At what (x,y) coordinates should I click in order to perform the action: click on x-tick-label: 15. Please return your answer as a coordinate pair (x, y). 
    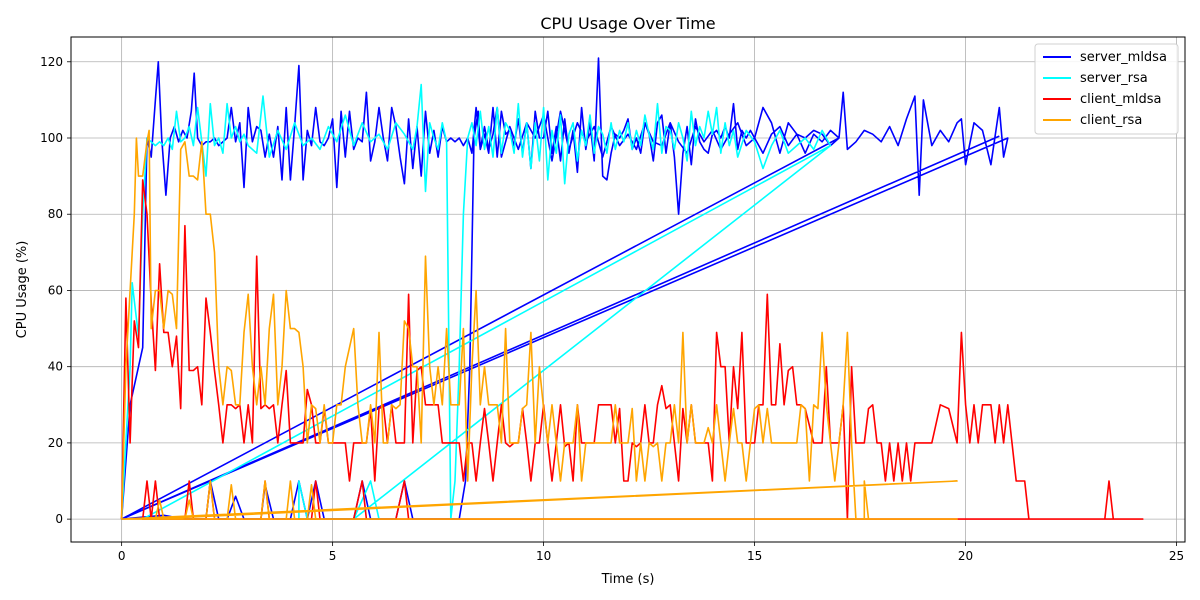
    Looking at the image, I should click on (754, 556).